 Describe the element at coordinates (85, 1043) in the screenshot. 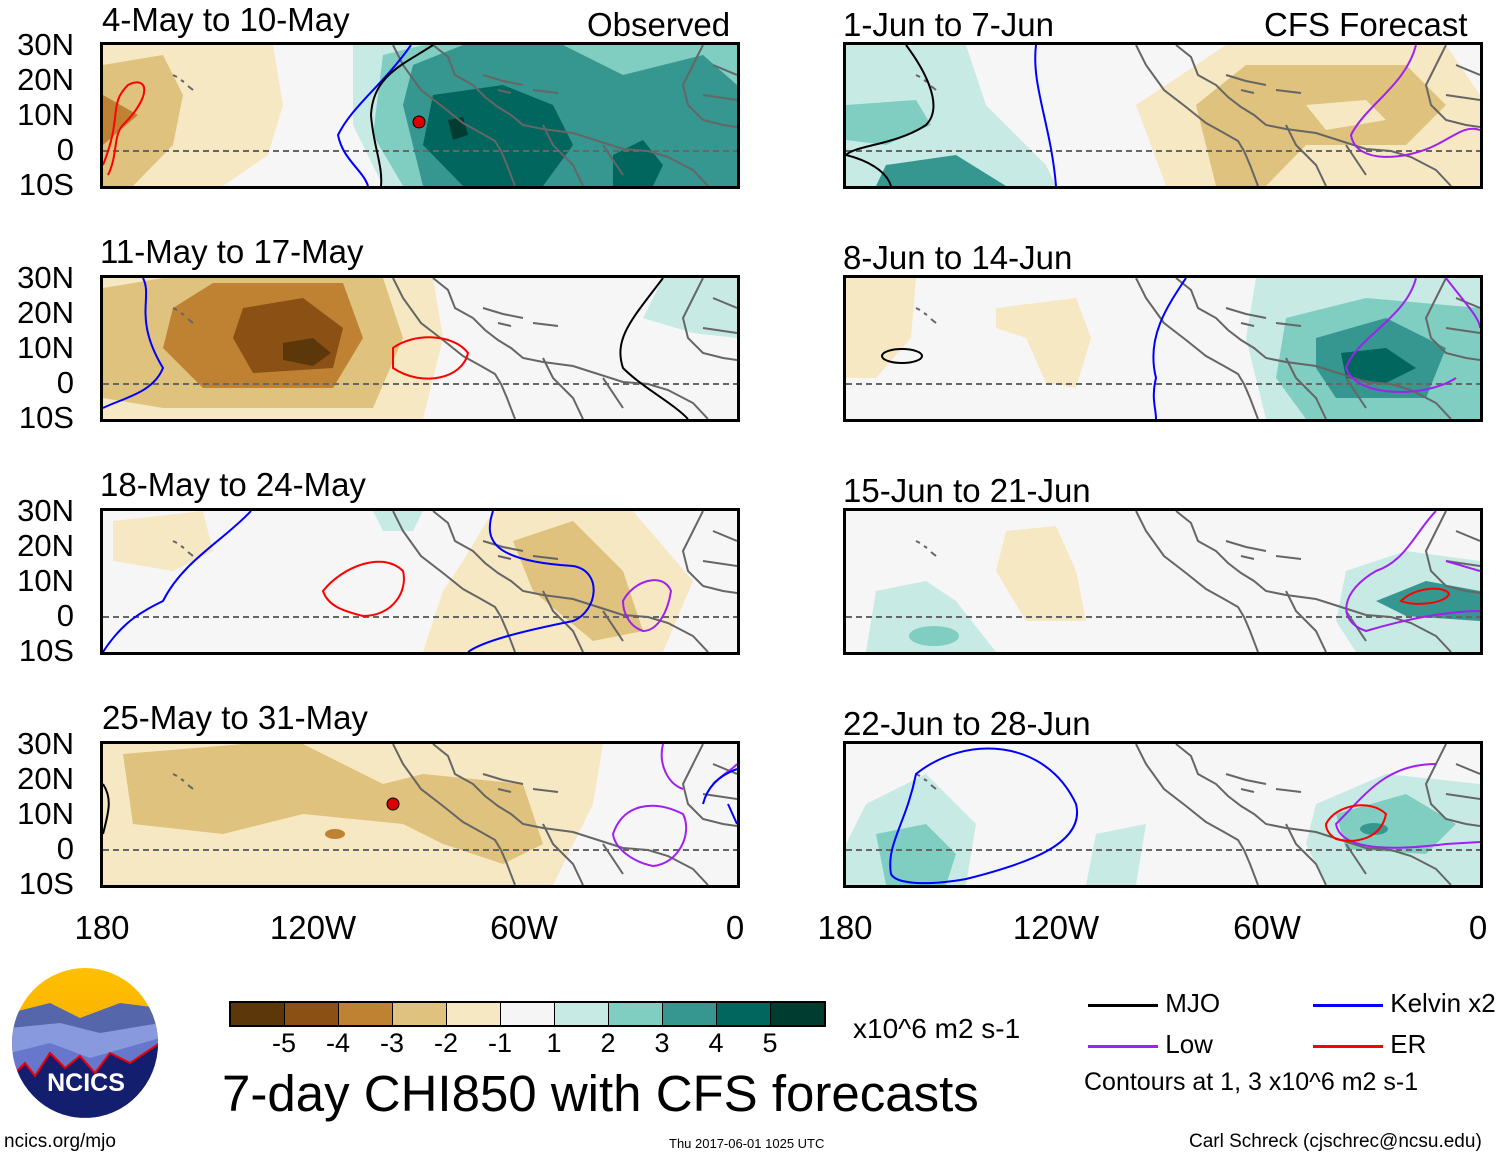

I see `ncics-logo: NCICS` at that location.